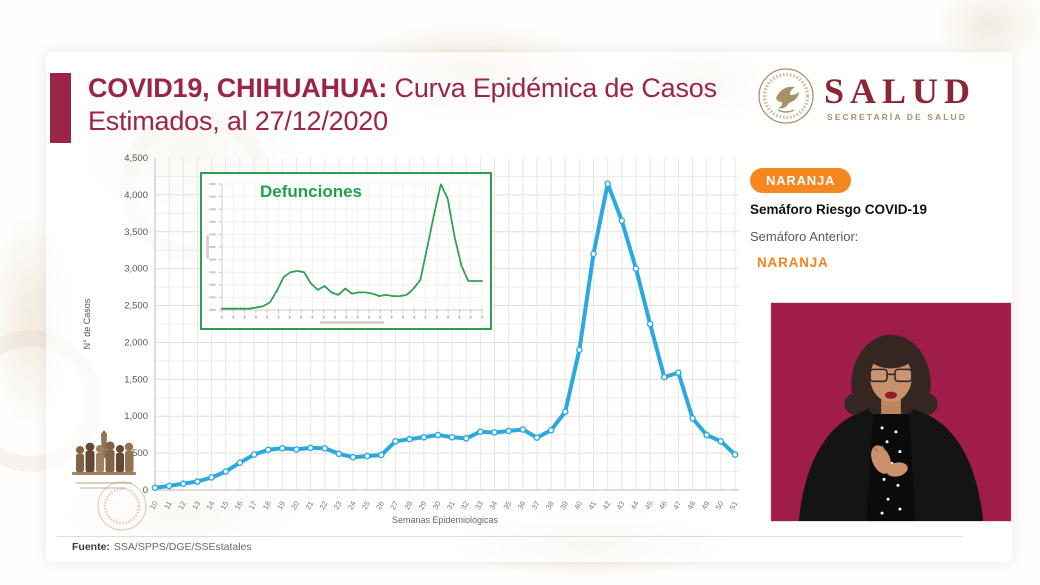  Describe the element at coordinates (182, 506) in the screenshot. I see `svg-text: 12` at that location.